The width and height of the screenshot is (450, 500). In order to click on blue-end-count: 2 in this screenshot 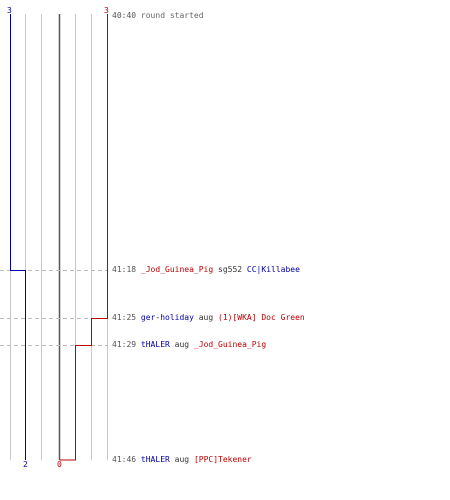, I will do `click(25, 464)`.